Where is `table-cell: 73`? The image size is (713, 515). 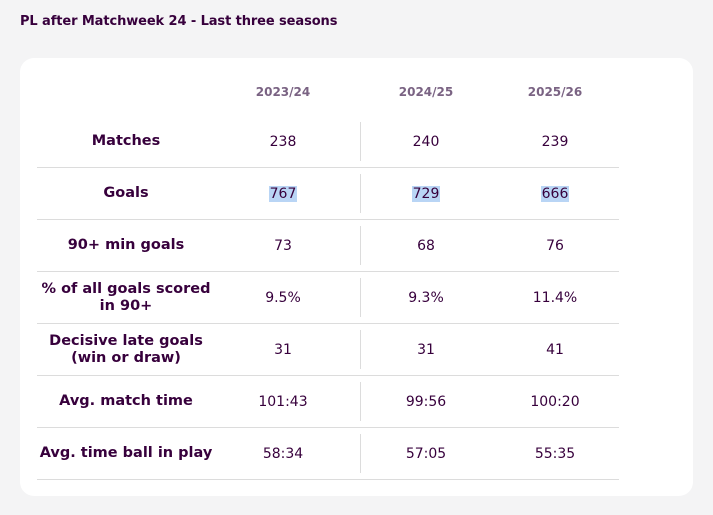 table-cell: 73 is located at coordinates (283, 245).